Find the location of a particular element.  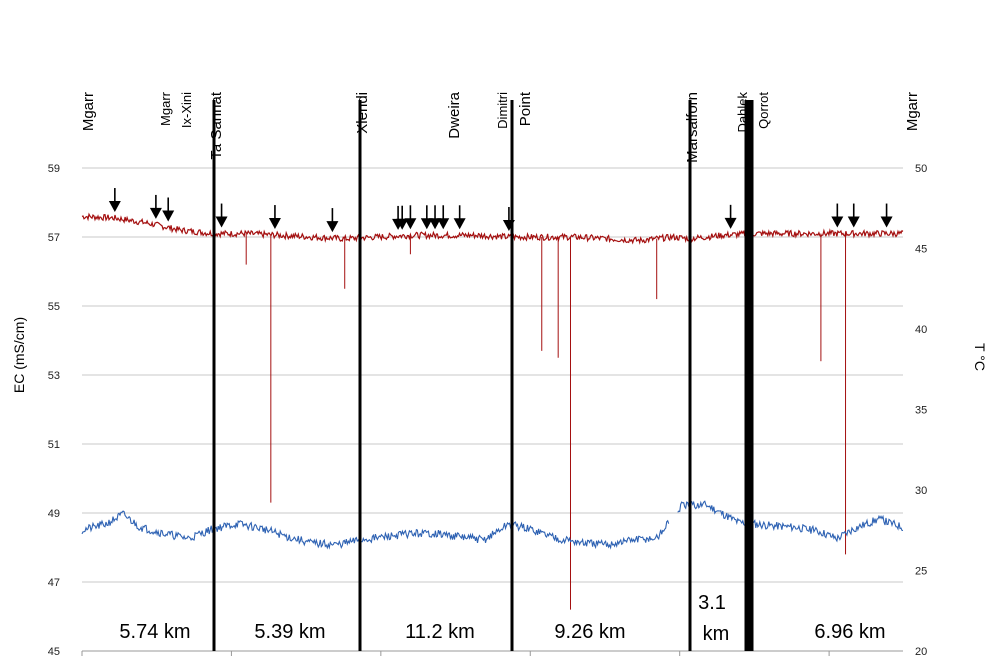

location-label: Point is located at coordinates (525, 108).